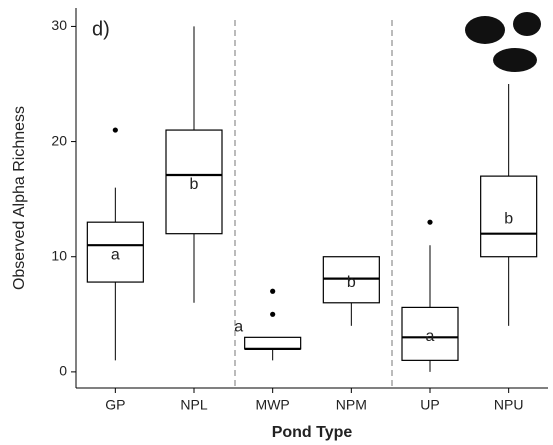 Image resolution: width=553 pixels, height=445 pixels. Describe the element at coordinates (351, 405) in the screenshot. I see `x-tick-label: NPM` at that location.